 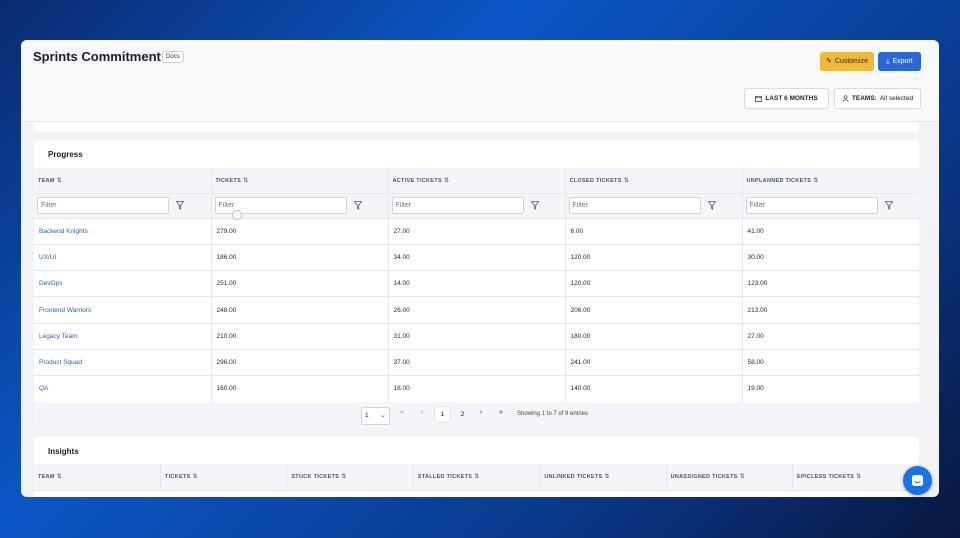 I want to click on cell-closed: 140.00, so click(x=654, y=389).